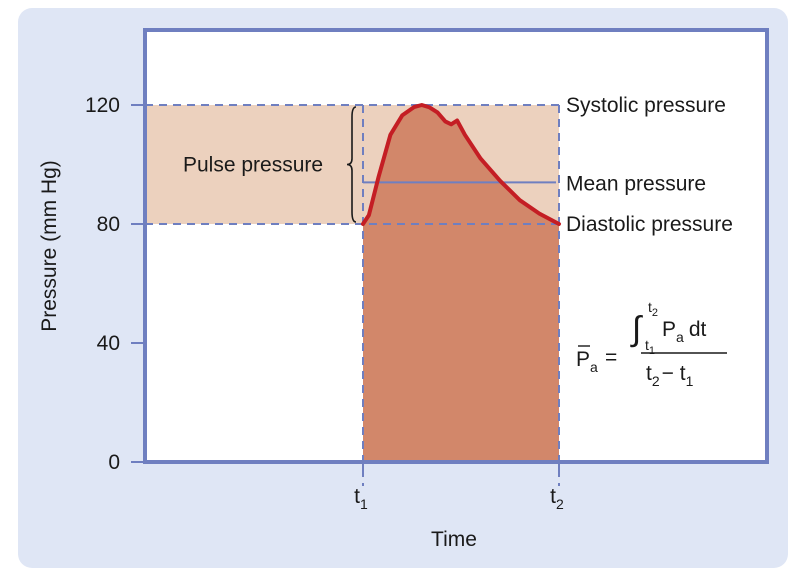 This screenshot has height=582, width=800. Describe the element at coordinates (653, 309) in the screenshot. I see `formula-upper-limit: t2` at that location.